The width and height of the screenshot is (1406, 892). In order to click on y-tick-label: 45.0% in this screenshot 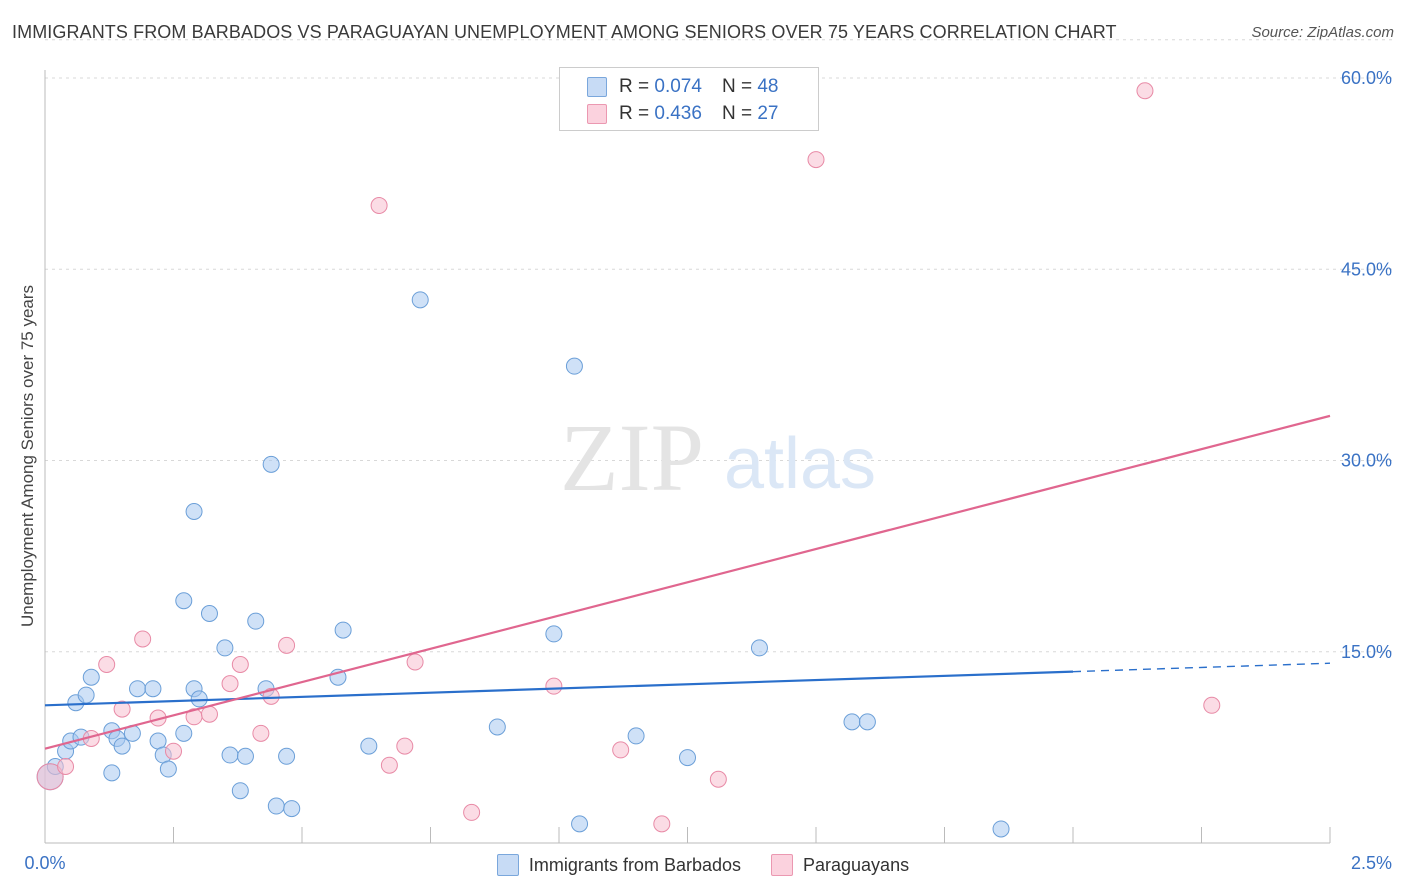, I will do `click(1366, 269)`.